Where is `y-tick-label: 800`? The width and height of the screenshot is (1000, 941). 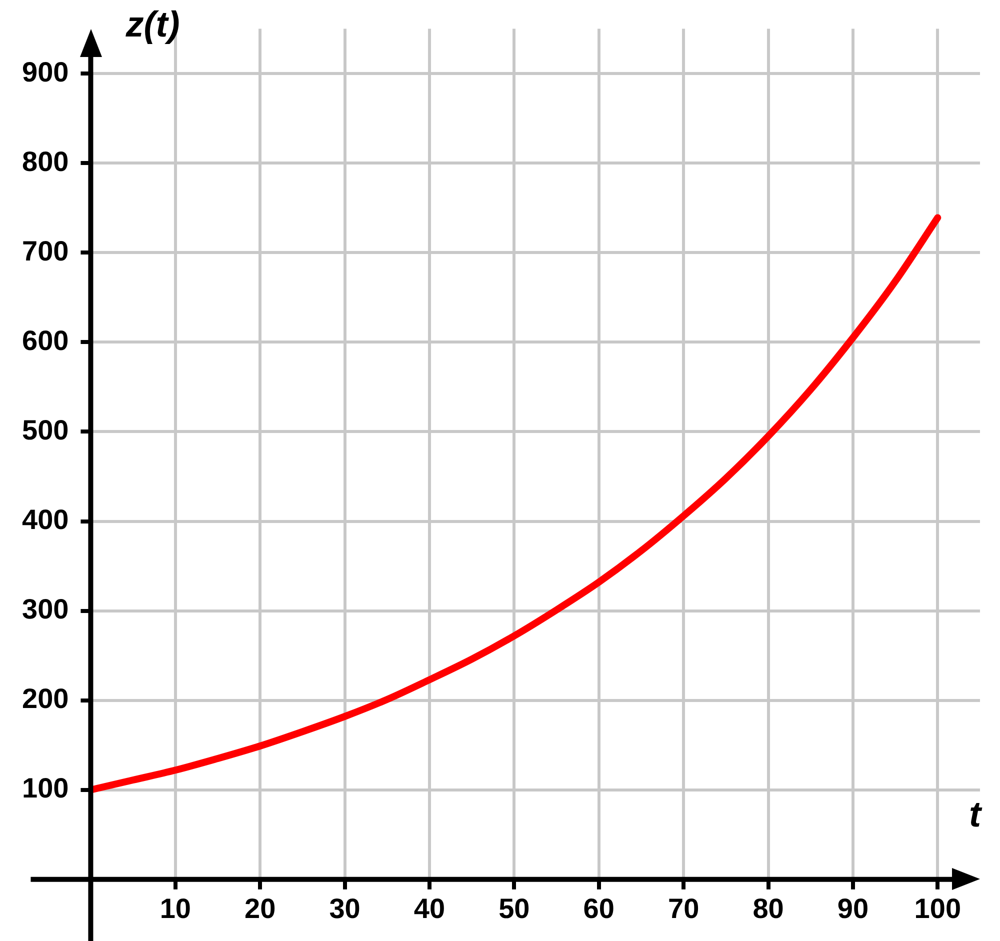
y-tick-label: 800 is located at coordinates (45, 161).